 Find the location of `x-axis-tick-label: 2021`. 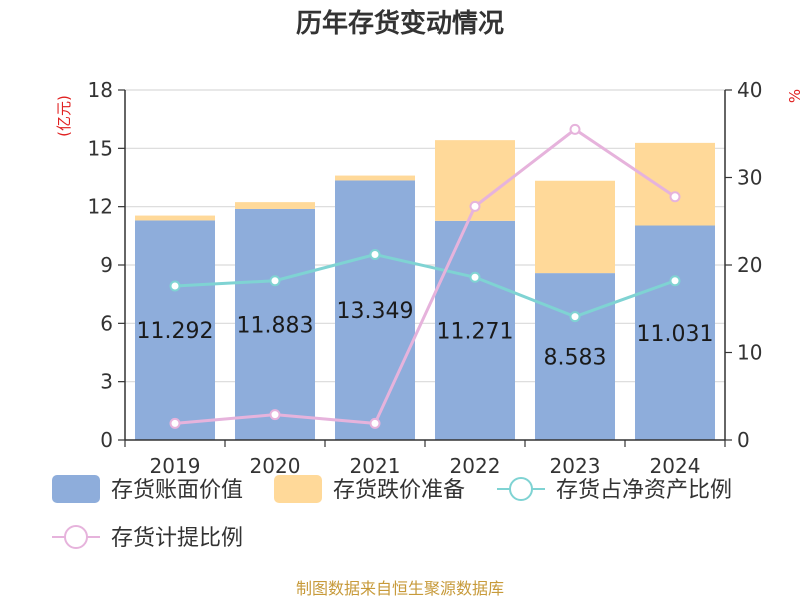

x-axis-tick-label: 2021 is located at coordinates (375, 466).